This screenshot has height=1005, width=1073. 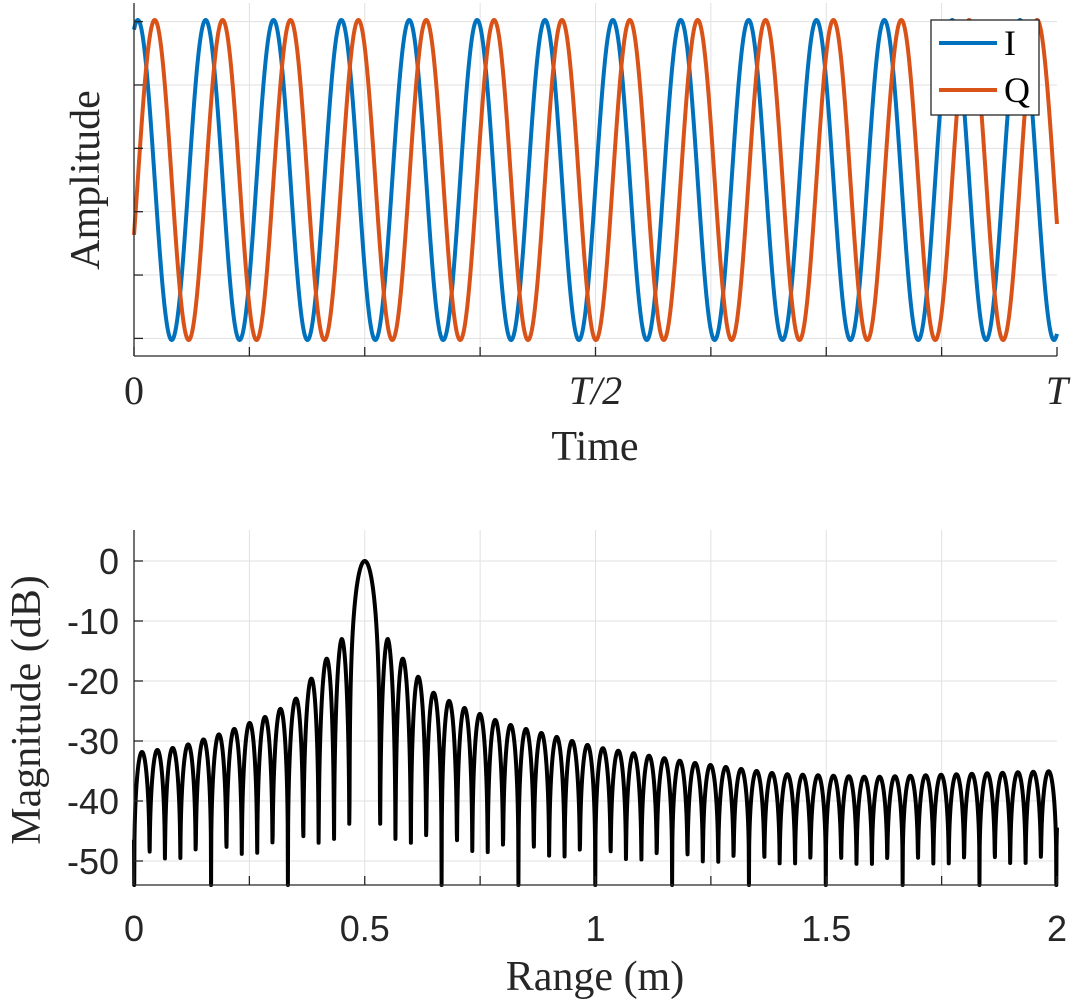 I want to click on iq-chart-x-axis-label: Time, so click(x=594, y=447).